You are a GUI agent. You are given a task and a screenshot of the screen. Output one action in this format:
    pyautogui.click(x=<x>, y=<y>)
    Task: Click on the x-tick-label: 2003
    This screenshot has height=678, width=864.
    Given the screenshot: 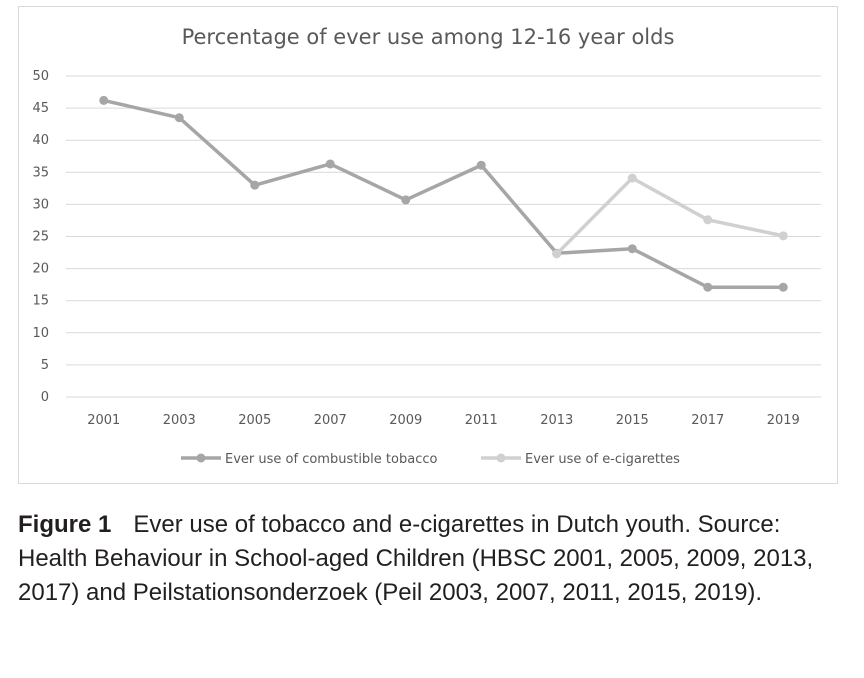 What is the action you would take?
    pyautogui.click(x=179, y=420)
    